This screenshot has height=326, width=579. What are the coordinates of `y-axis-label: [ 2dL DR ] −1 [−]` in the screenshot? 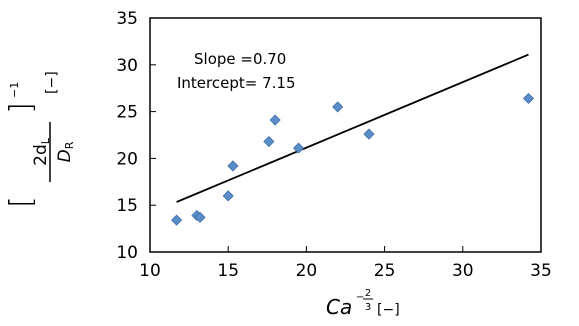 It's located at (40, 139).